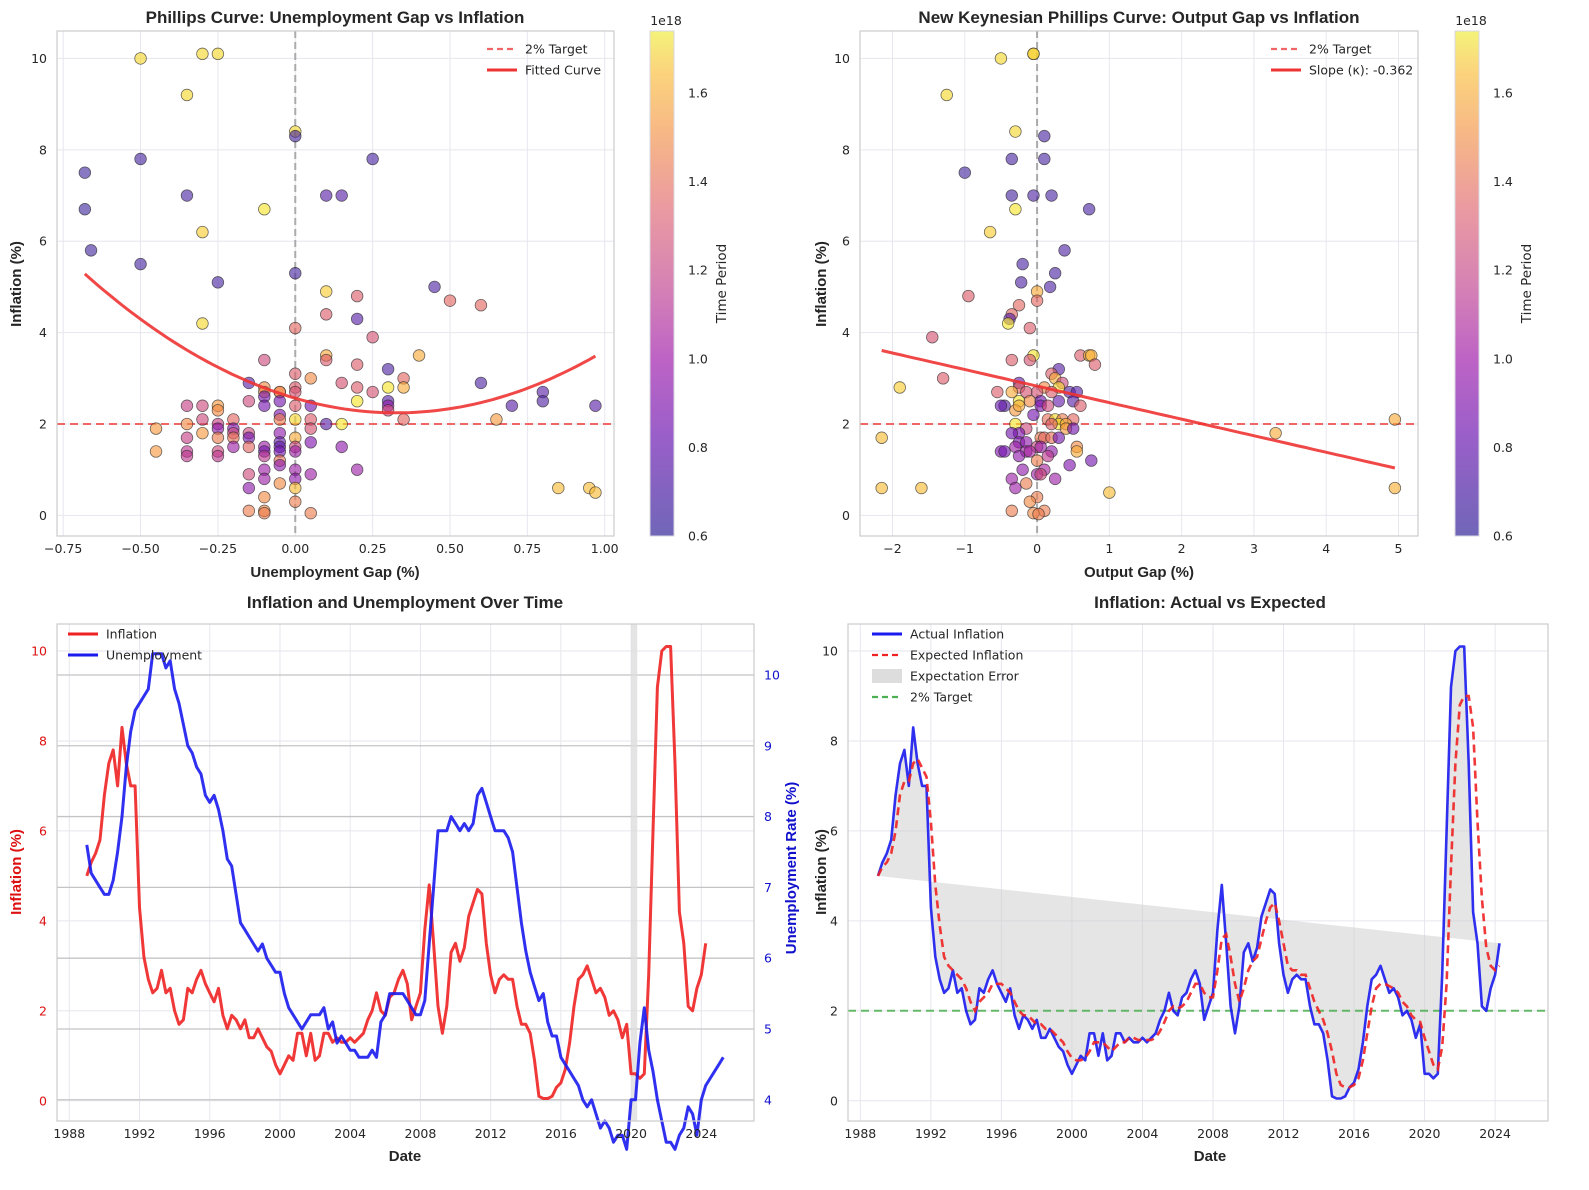 This screenshot has width=1589, height=1190. I want to click on colorbar-offset-label: 1e18, so click(666, 20).